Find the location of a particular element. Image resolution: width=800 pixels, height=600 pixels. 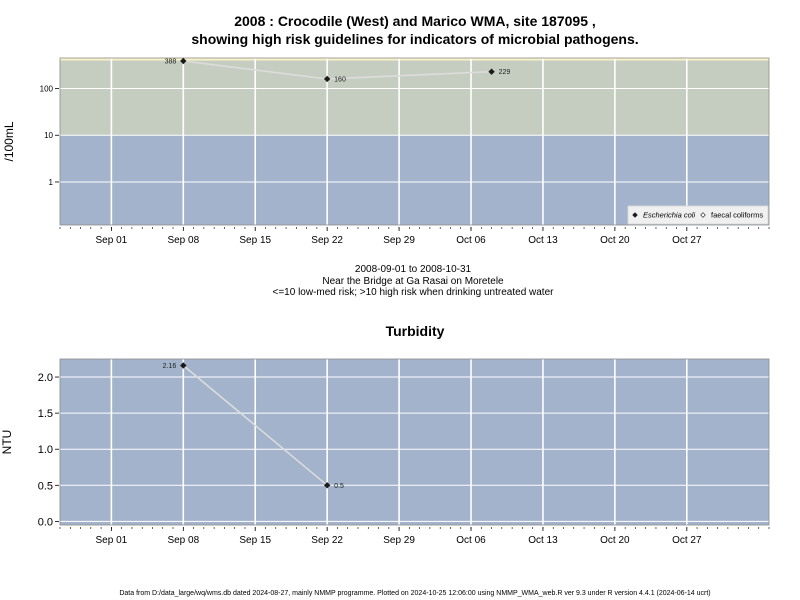

turbidity-title: Turbidity is located at coordinates (415, 331).